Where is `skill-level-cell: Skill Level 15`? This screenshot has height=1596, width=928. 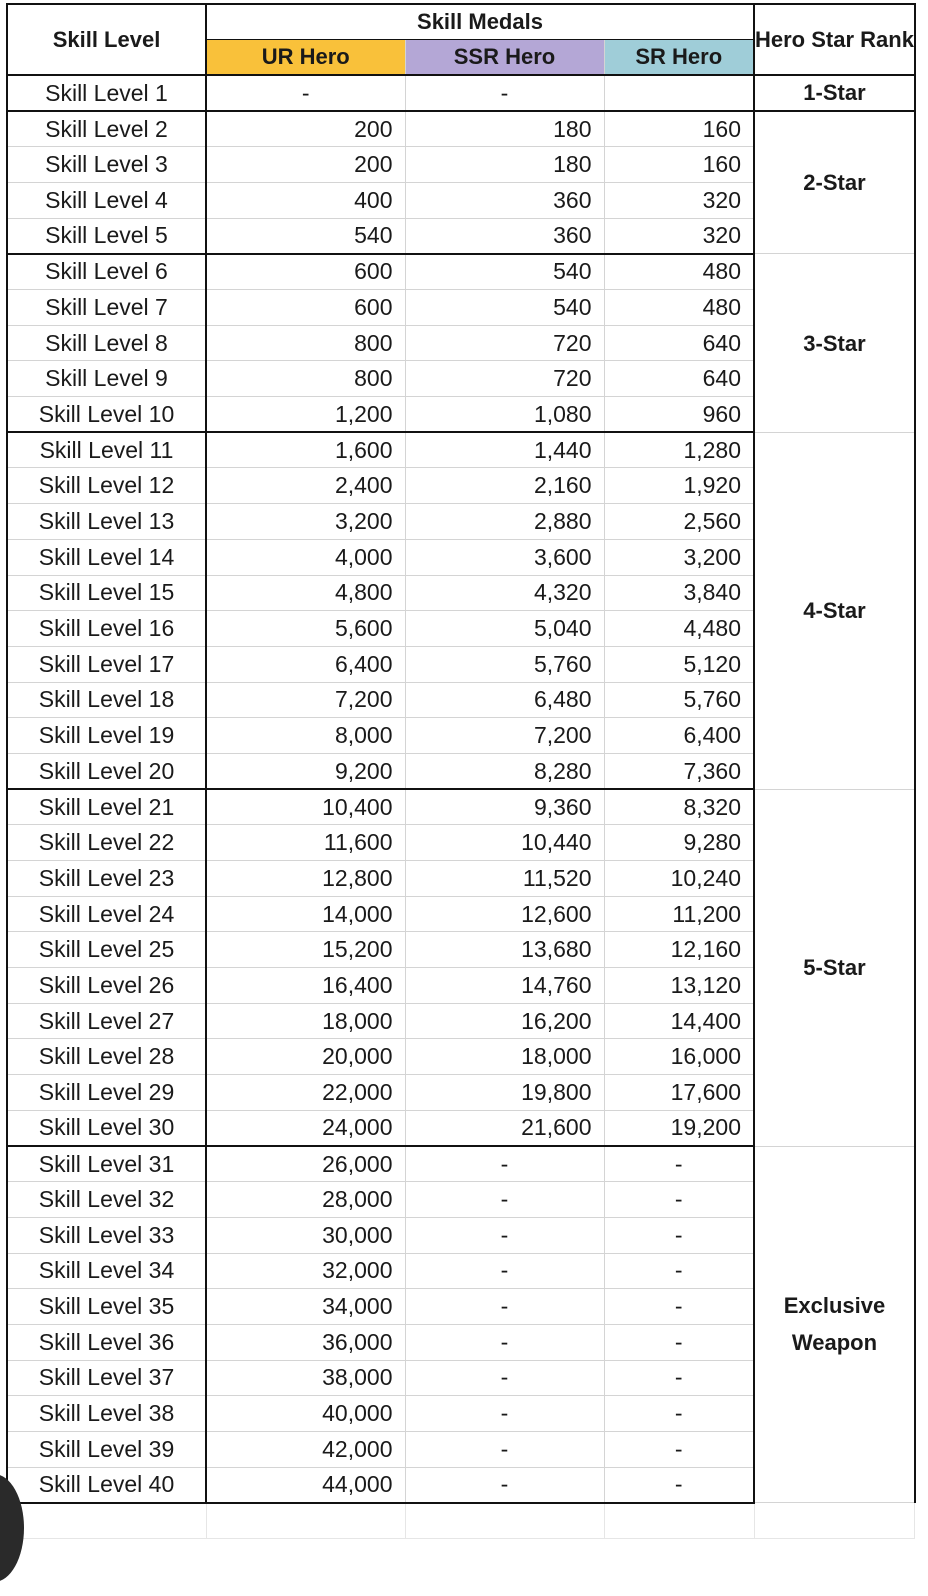 skill-level-cell: Skill Level 15 is located at coordinates (106, 593).